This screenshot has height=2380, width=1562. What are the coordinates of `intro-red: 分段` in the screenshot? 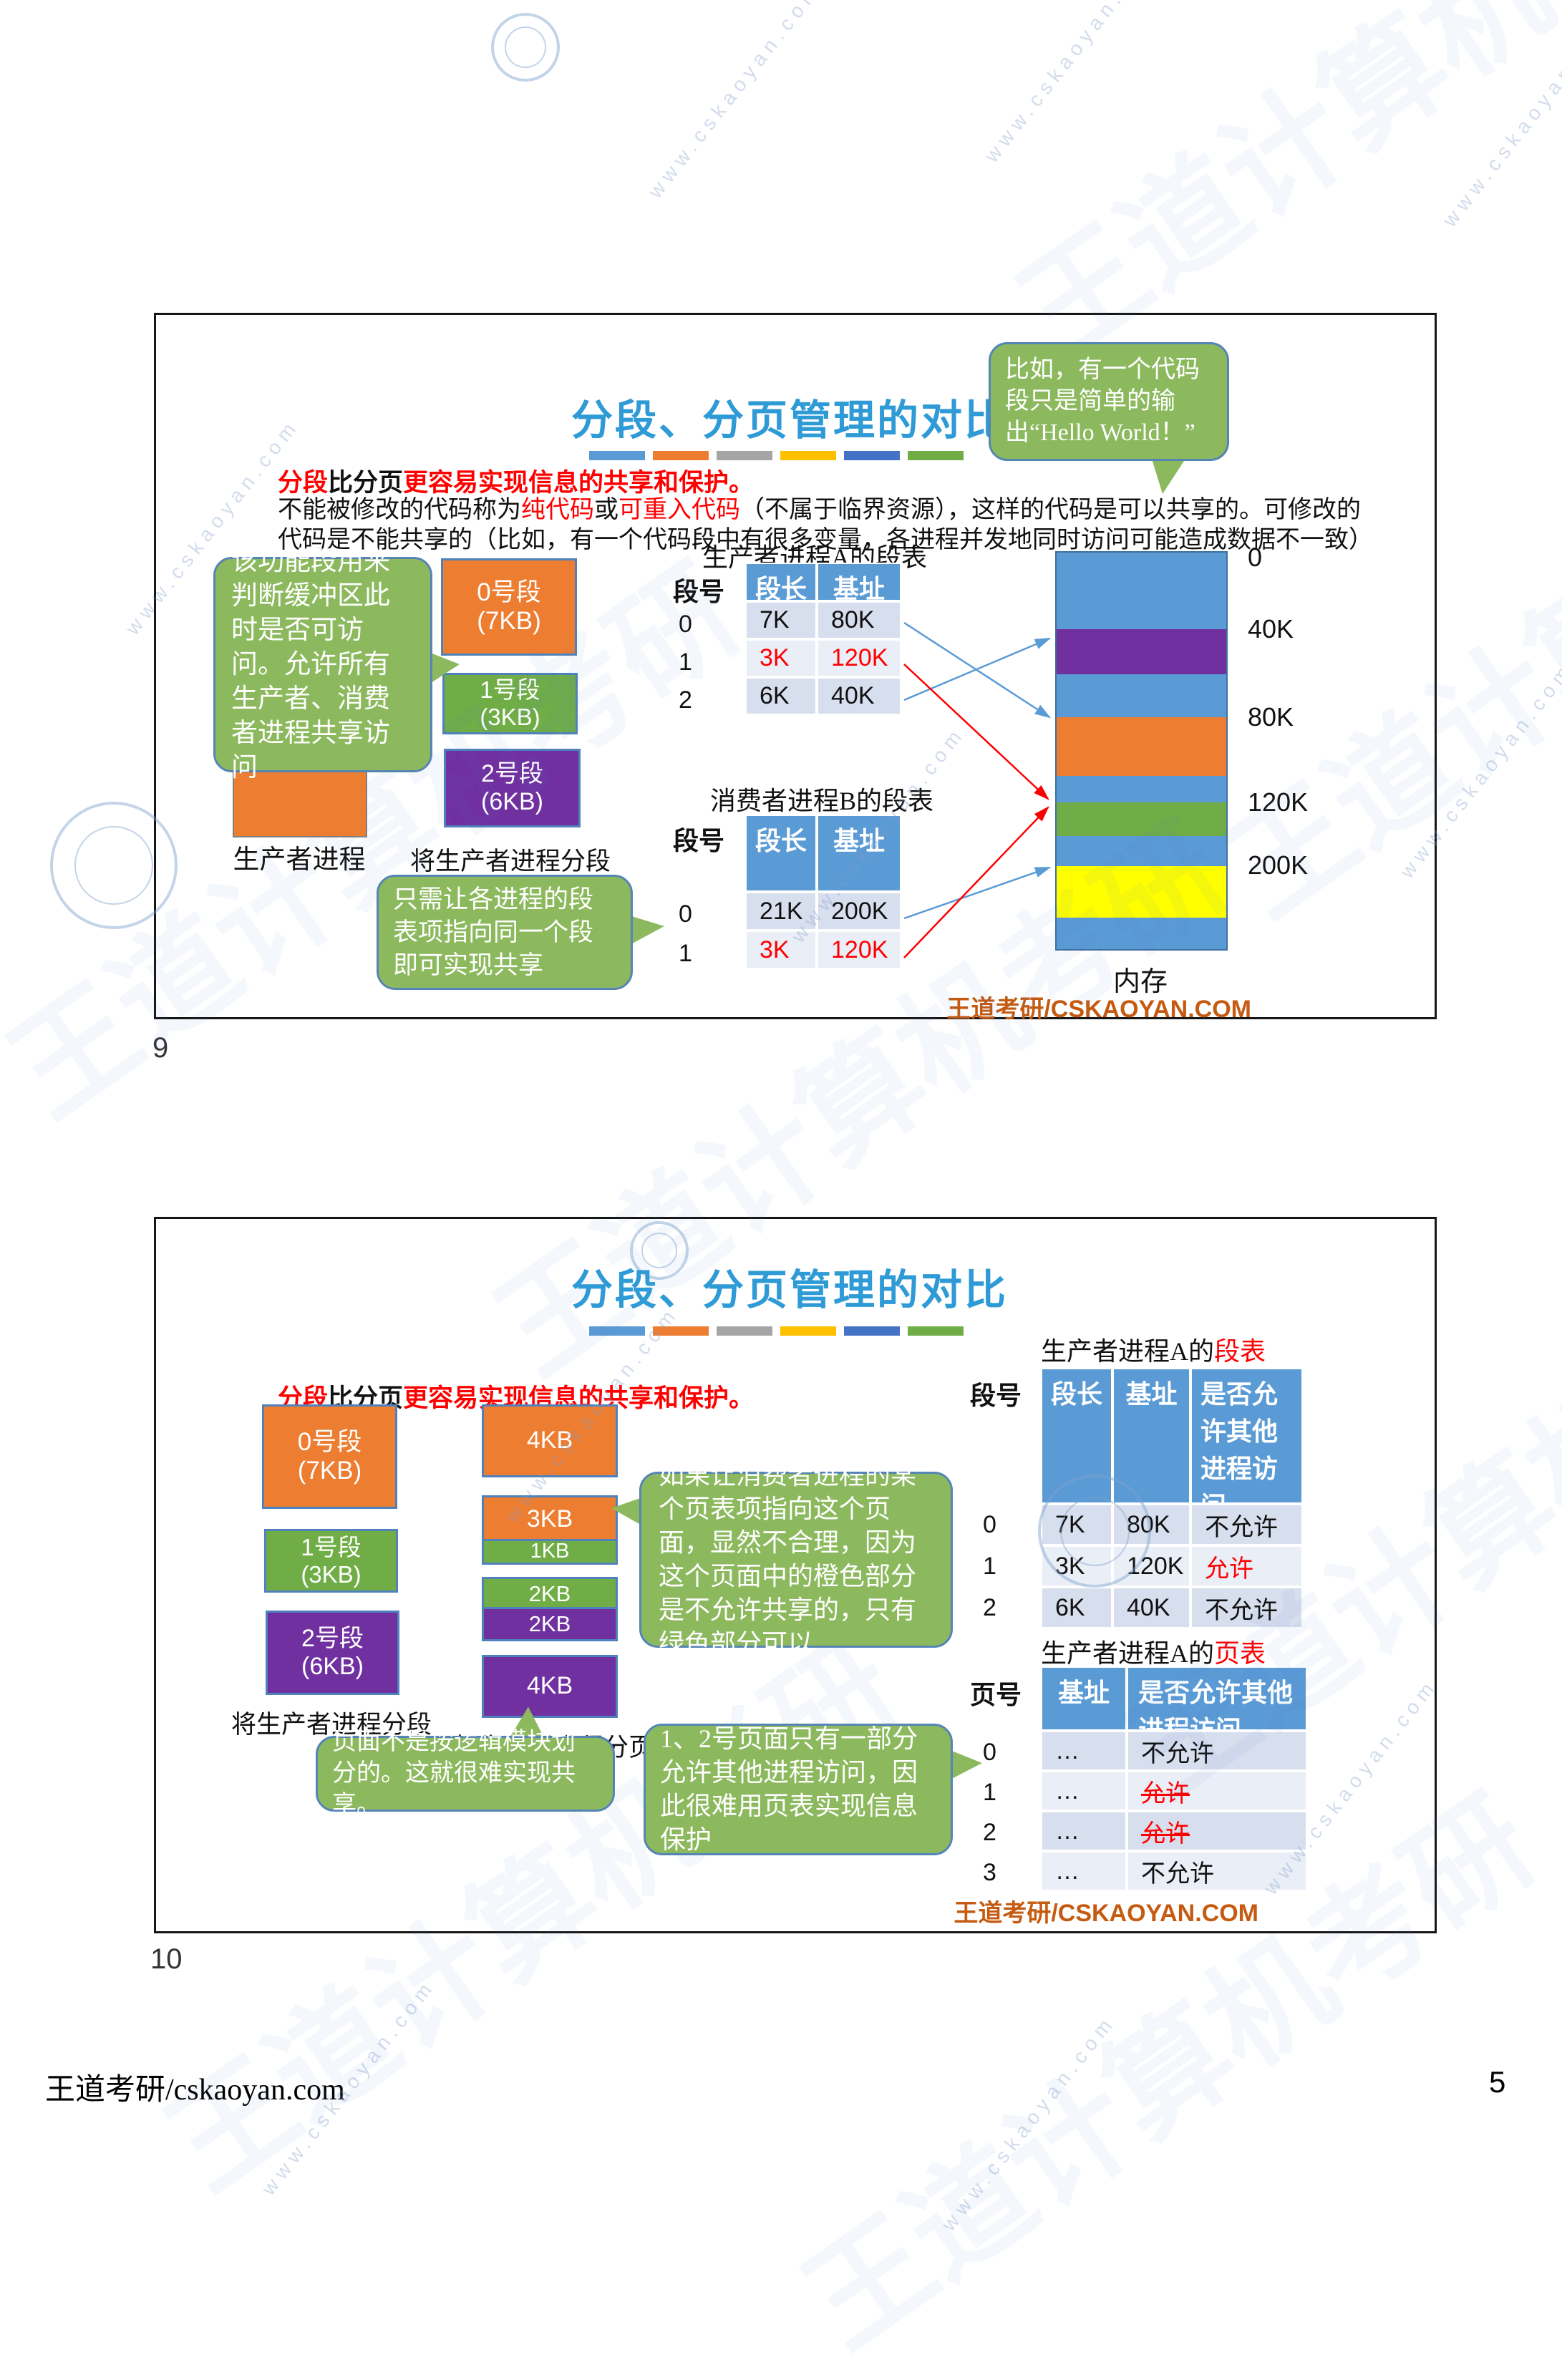 It's located at (304, 483).